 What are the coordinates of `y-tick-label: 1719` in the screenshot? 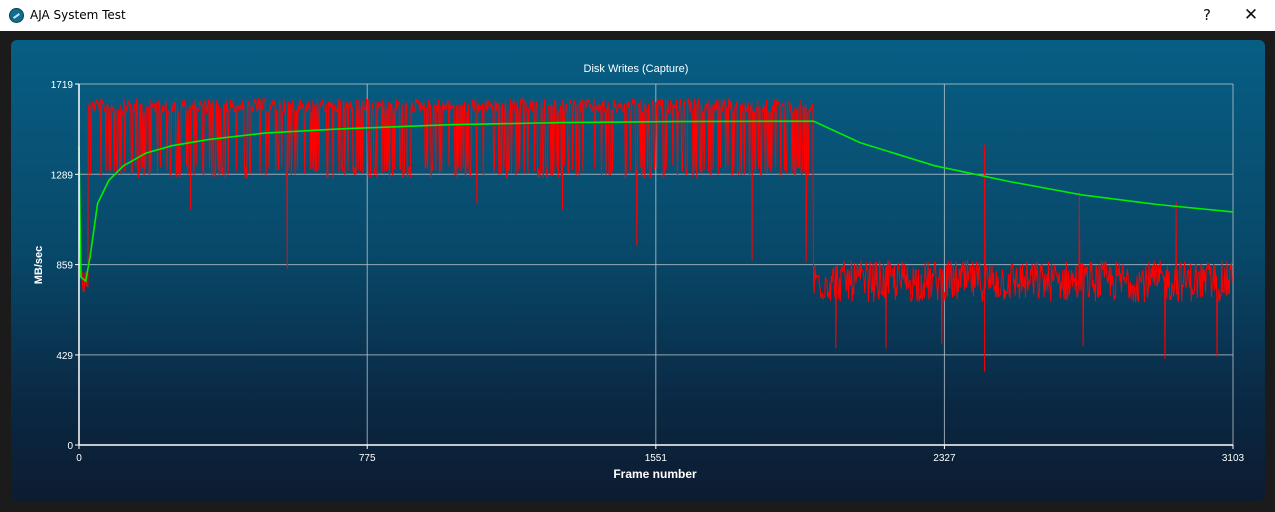 It's located at (62, 85).